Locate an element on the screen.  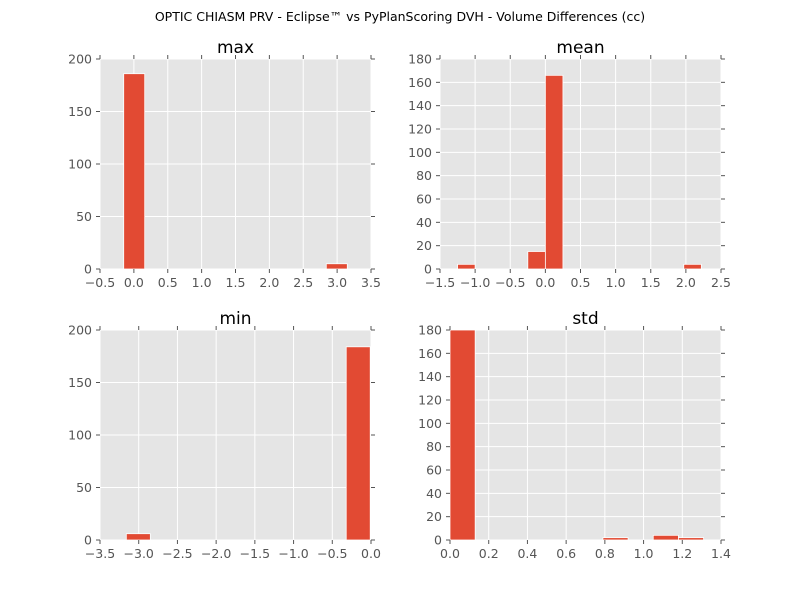
subplot-title: std is located at coordinates (585, 319).